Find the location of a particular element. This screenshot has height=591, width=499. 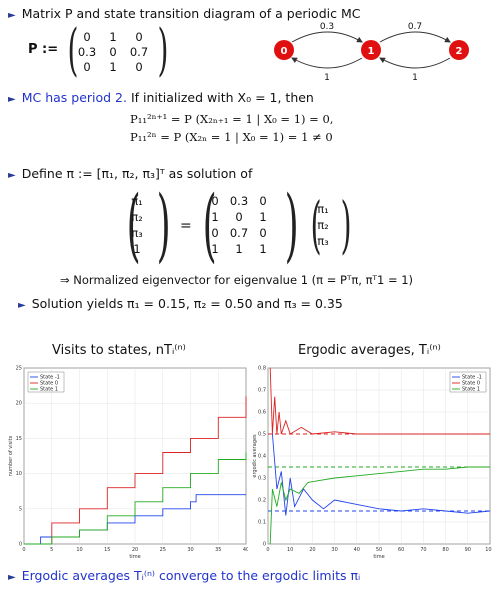

left-vector-cell: 1 is located at coordinates (137, 249).